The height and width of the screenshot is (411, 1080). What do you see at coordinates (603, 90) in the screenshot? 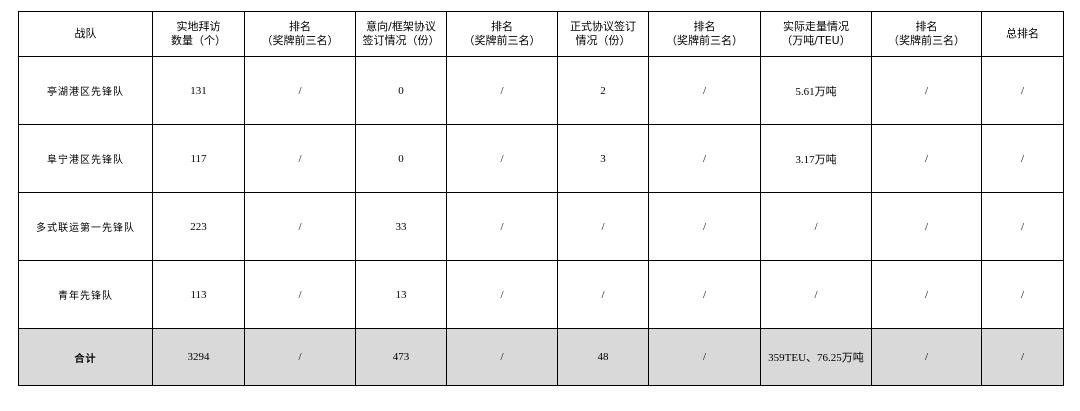
I see `table-cell: 2` at bounding box center [603, 90].